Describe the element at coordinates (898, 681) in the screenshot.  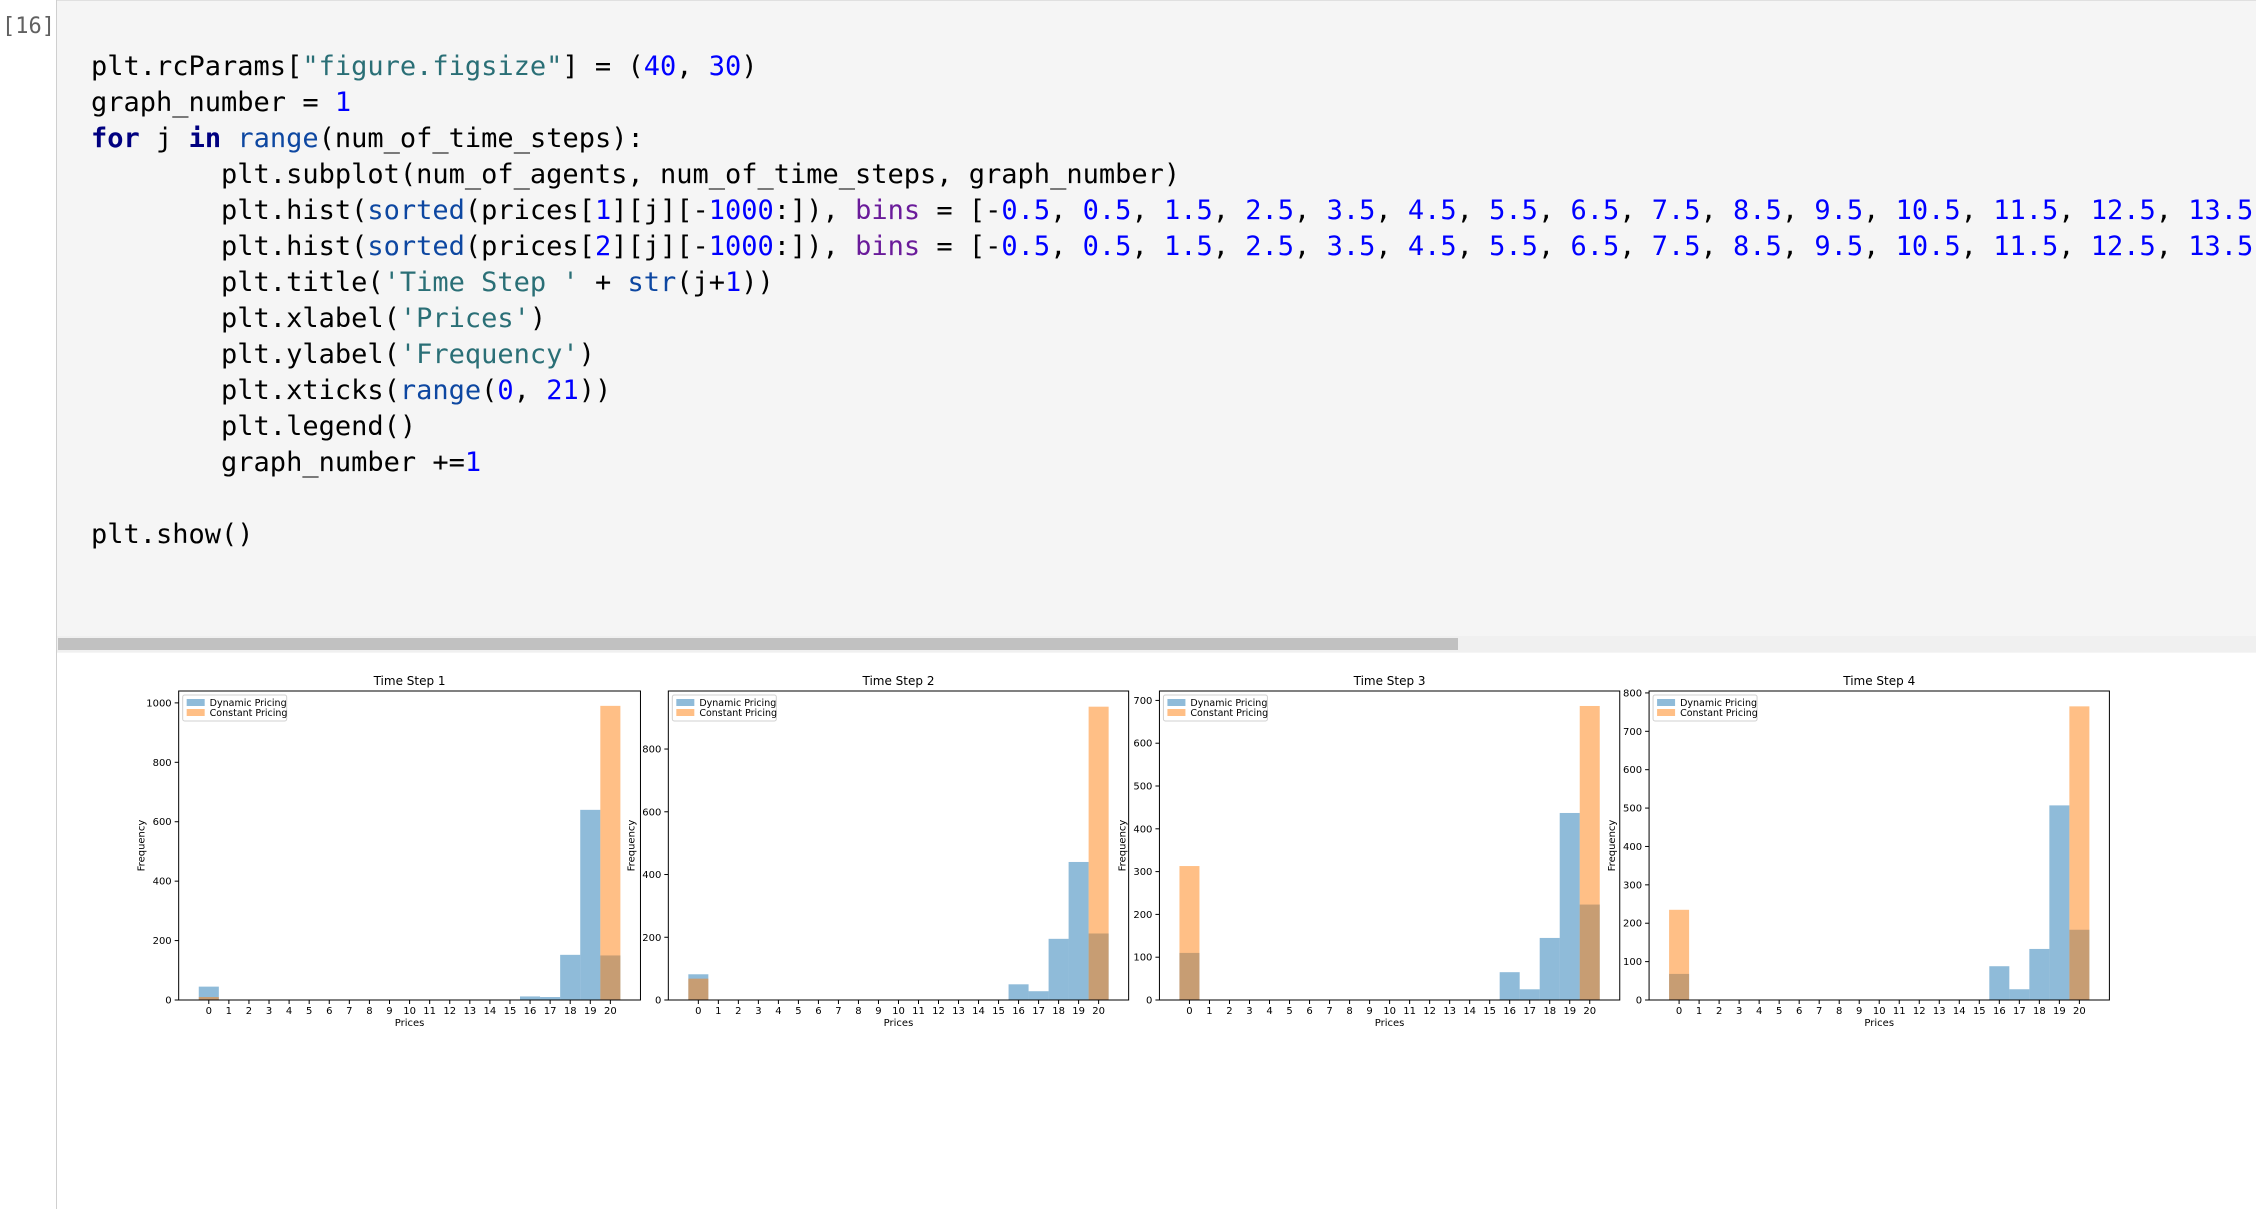
I see `subplot-title: Time Step 2` at that location.